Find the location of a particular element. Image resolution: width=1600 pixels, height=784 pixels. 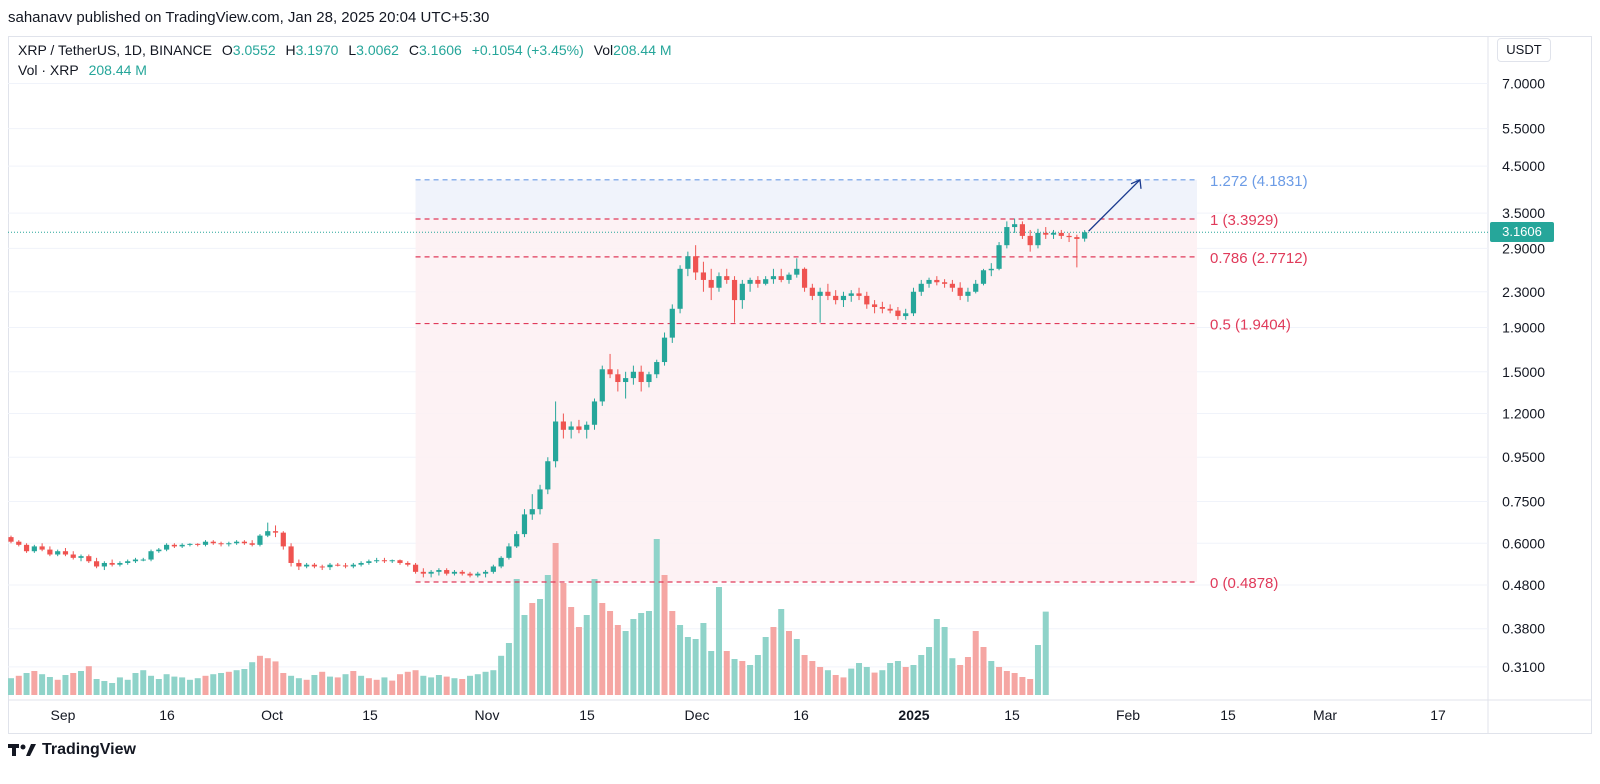

y-tick-label: 1.9000 is located at coordinates (1523, 328).